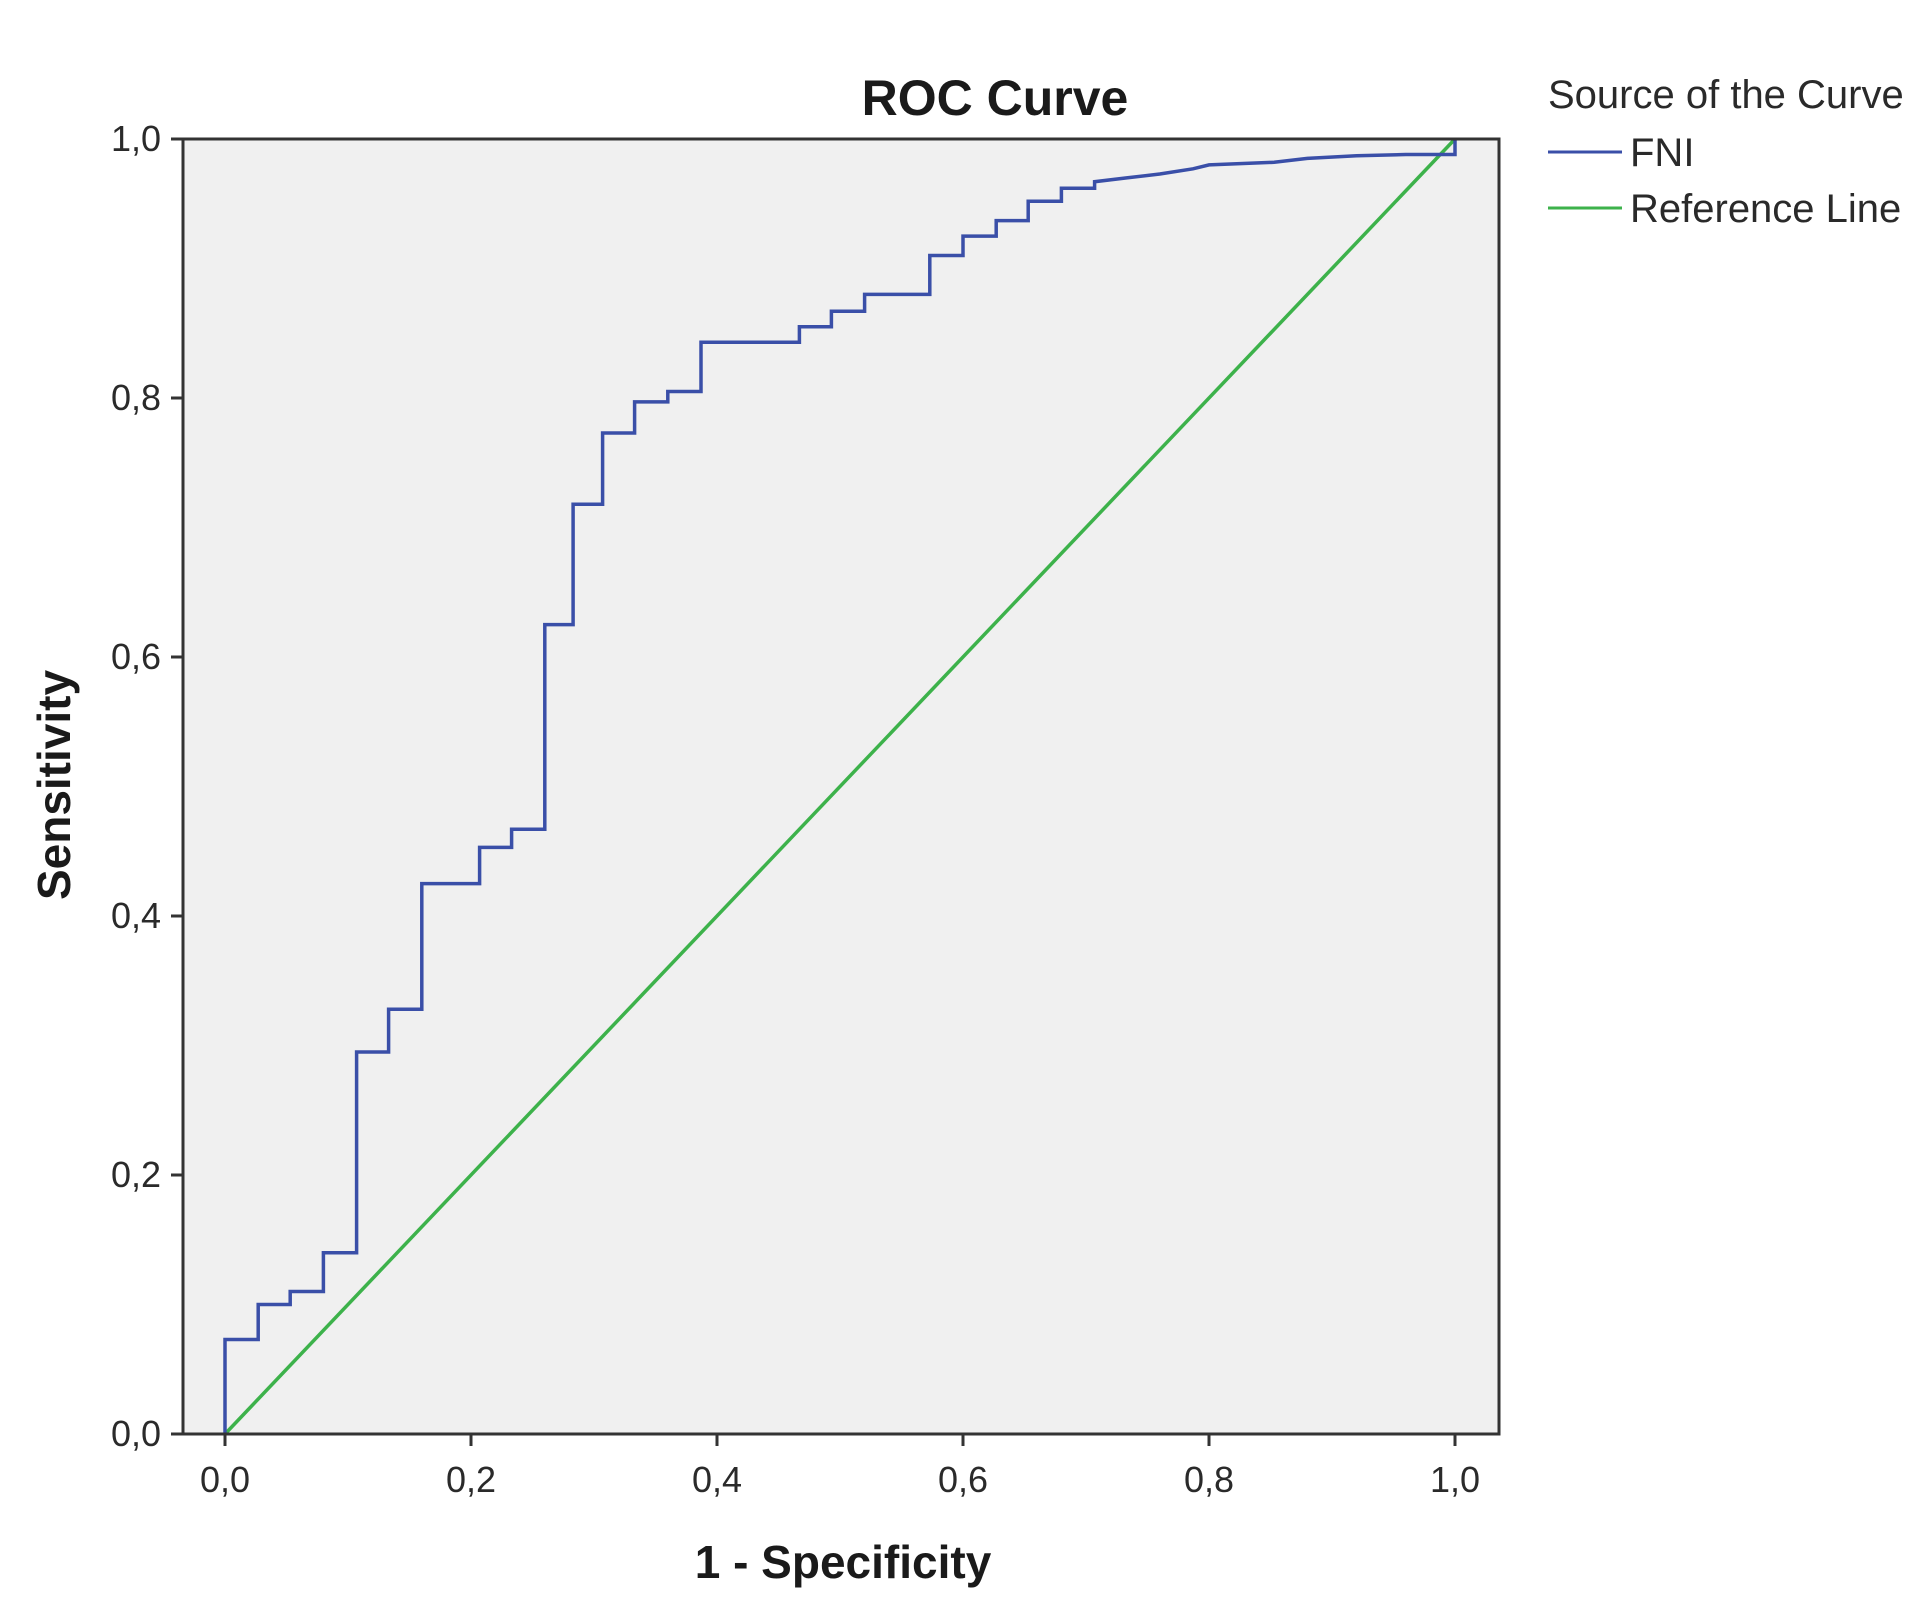 This screenshot has height=1599, width=1913. What do you see at coordinates (136, 1433) in the screenshot?
I see `y-tick-label: 0,0` at bounding box center [136, 1433].